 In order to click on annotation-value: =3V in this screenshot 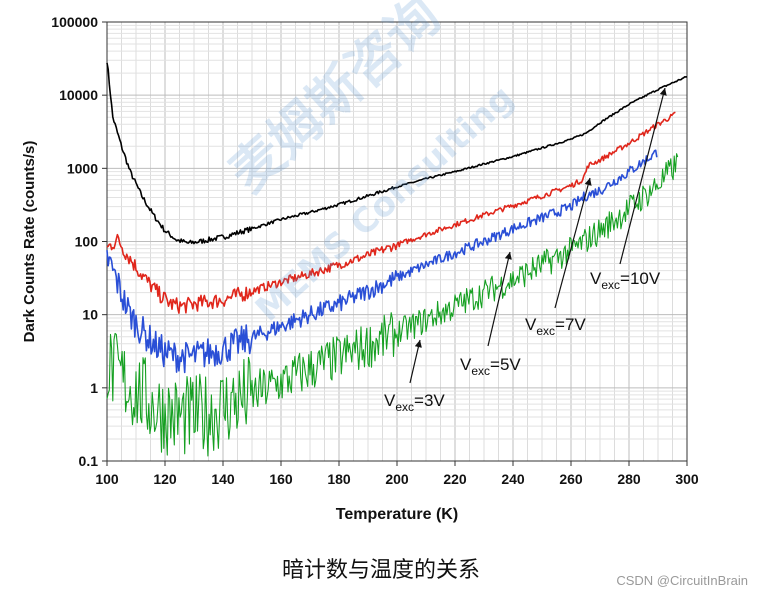, I will do `click(429, 400)`.